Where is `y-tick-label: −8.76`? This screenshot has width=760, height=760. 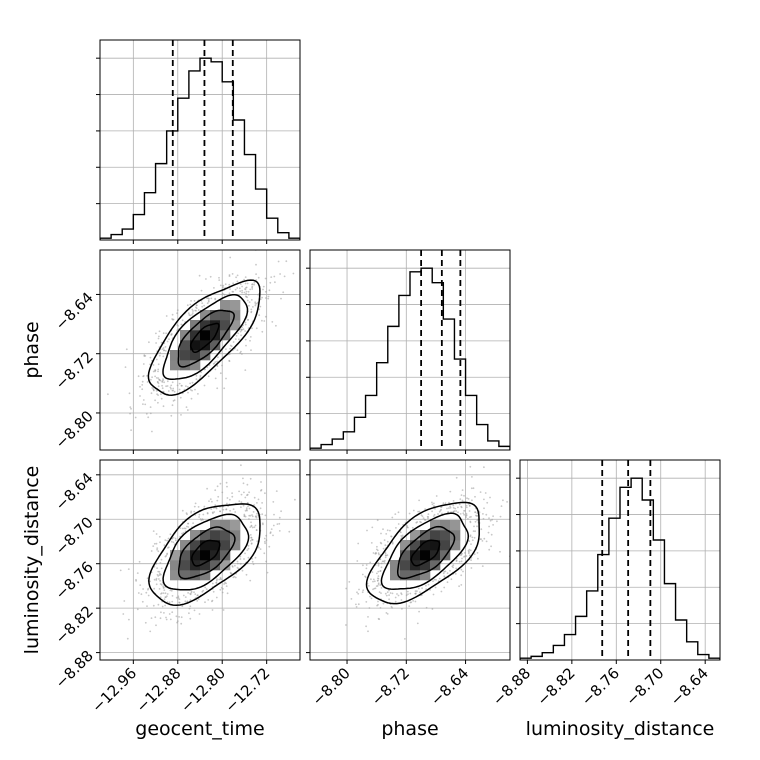 y-tick-label: −8.76 is located at coordinates (74, 580).